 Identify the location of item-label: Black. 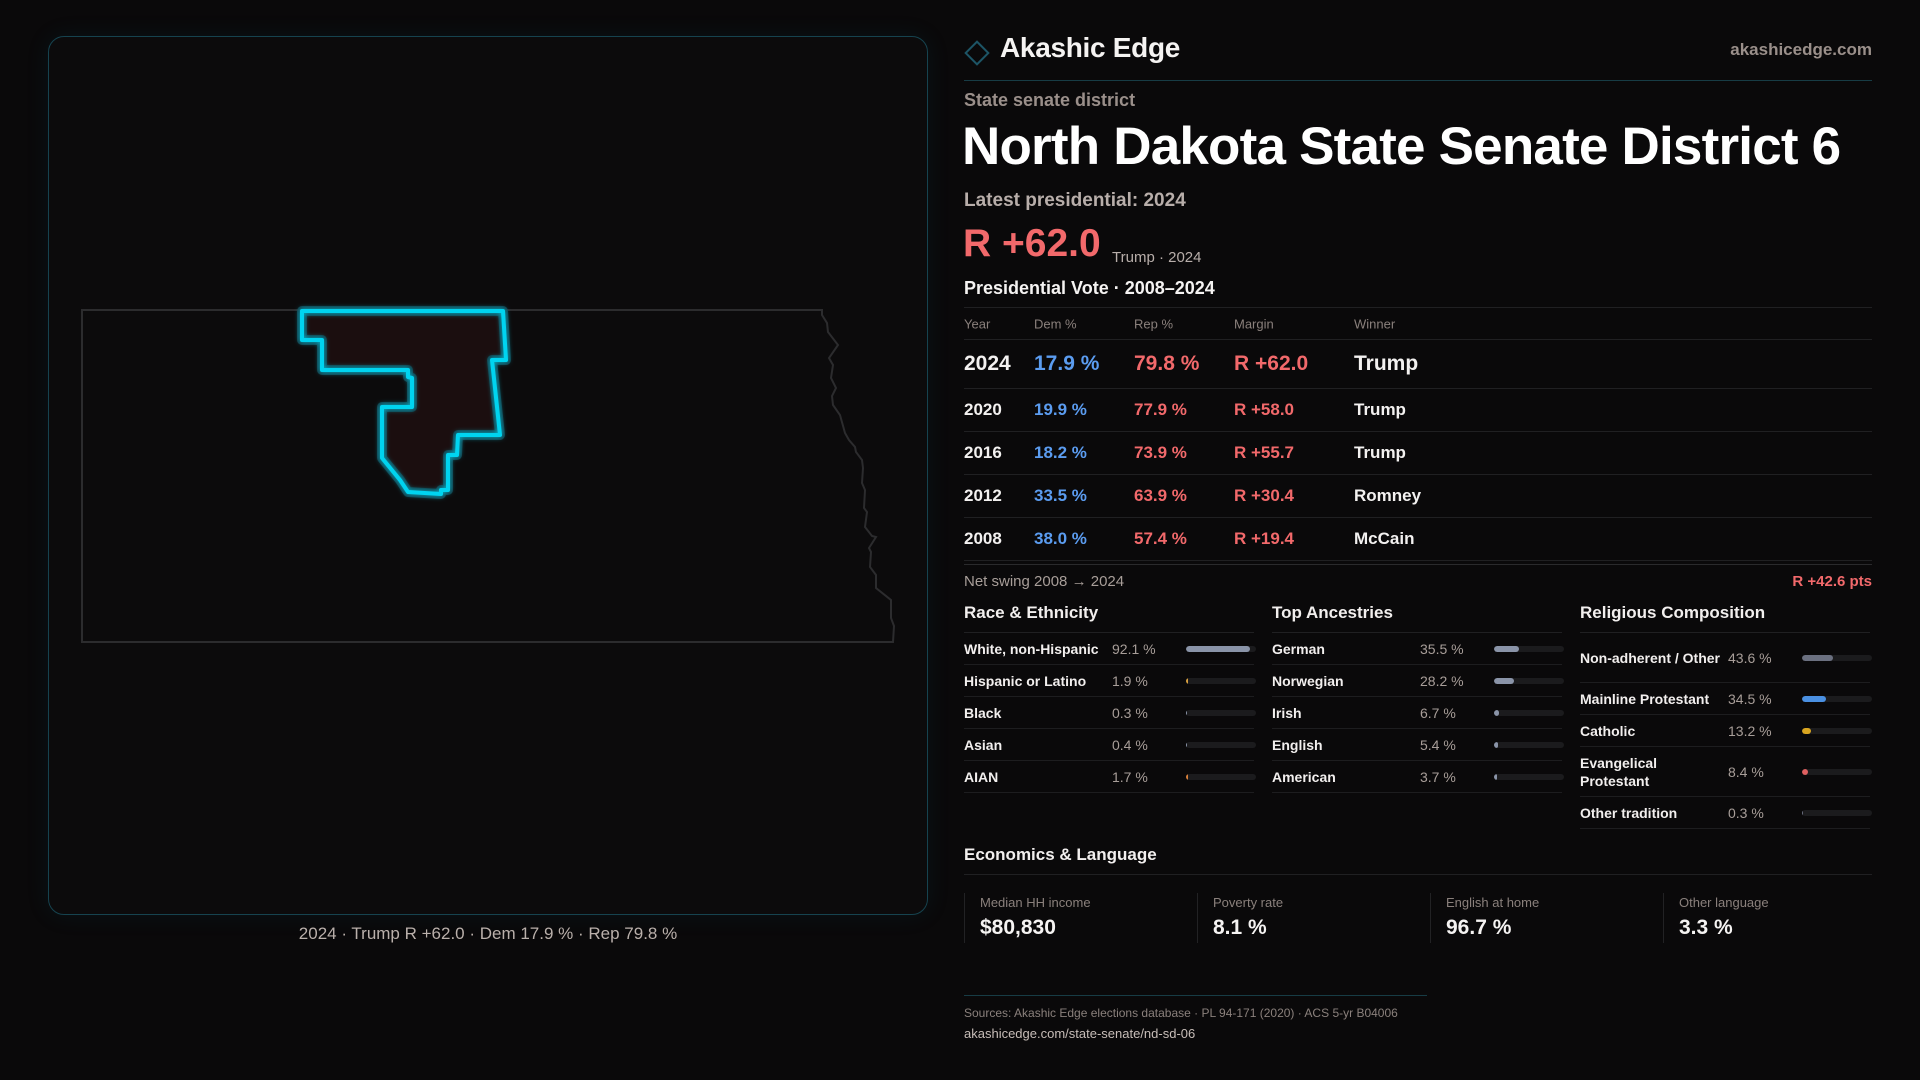
(983, 712).